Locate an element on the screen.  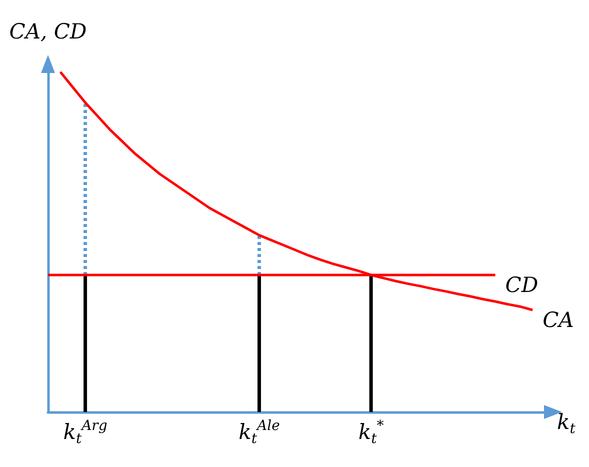
series-label: CA is located at coordinates (558, 320).